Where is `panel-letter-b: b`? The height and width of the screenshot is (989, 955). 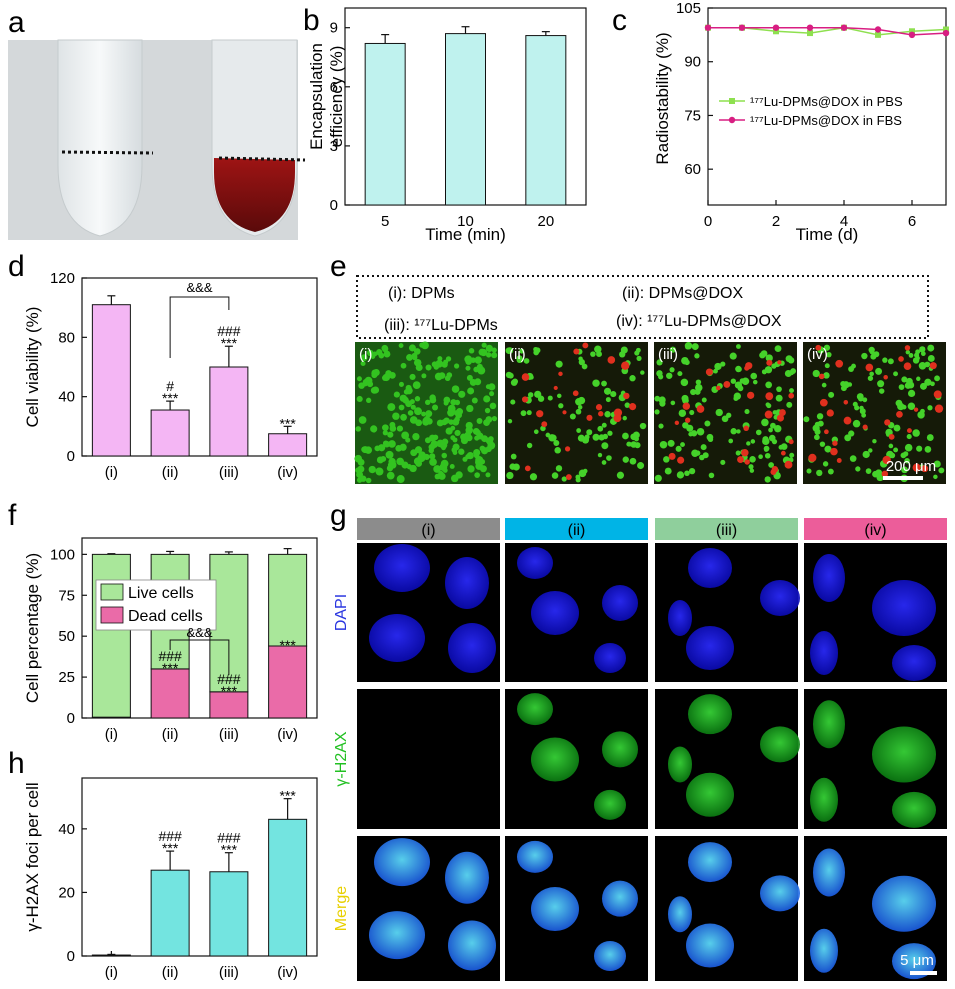
panel-letter-b: b is located at coordinates (311, 20).